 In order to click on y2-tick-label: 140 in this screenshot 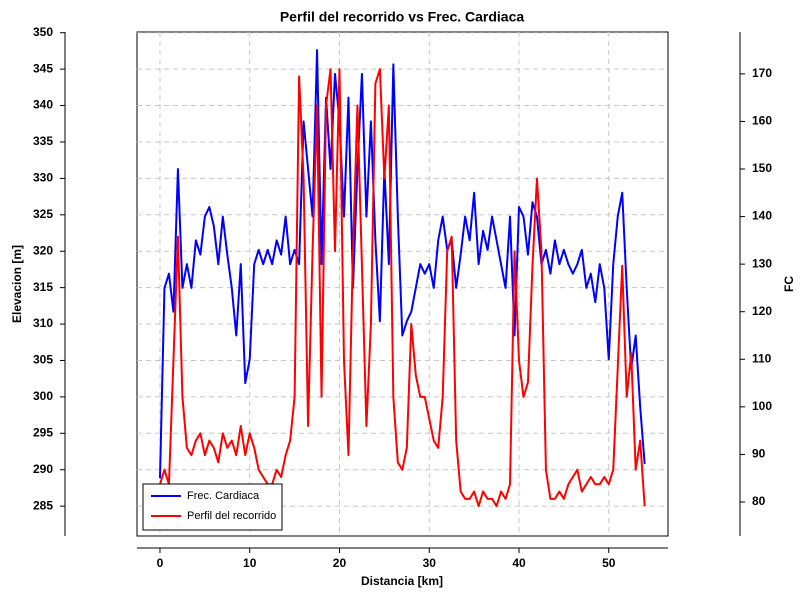, I will do `click(762, 216)`.